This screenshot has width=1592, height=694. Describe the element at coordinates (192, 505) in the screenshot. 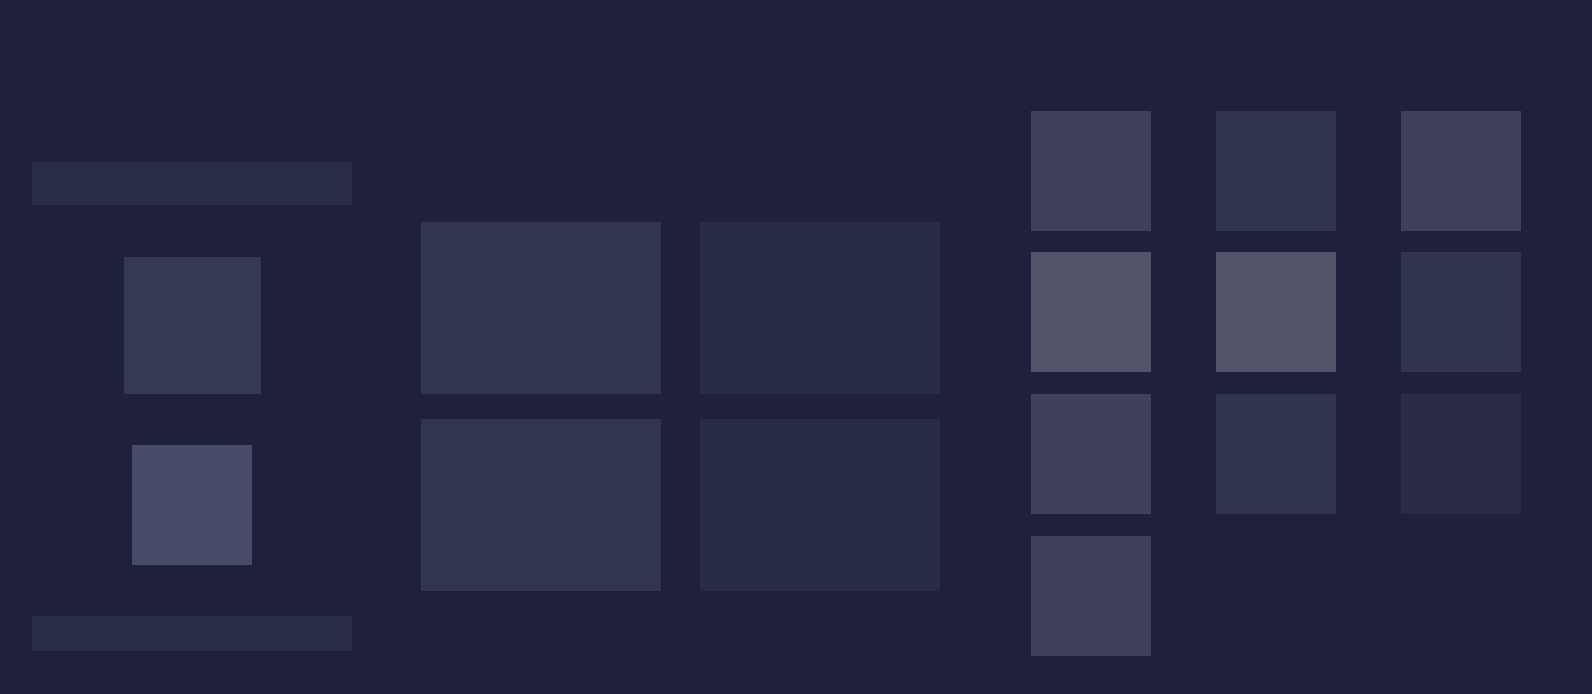

I see `placeholder-square-small` at that location.